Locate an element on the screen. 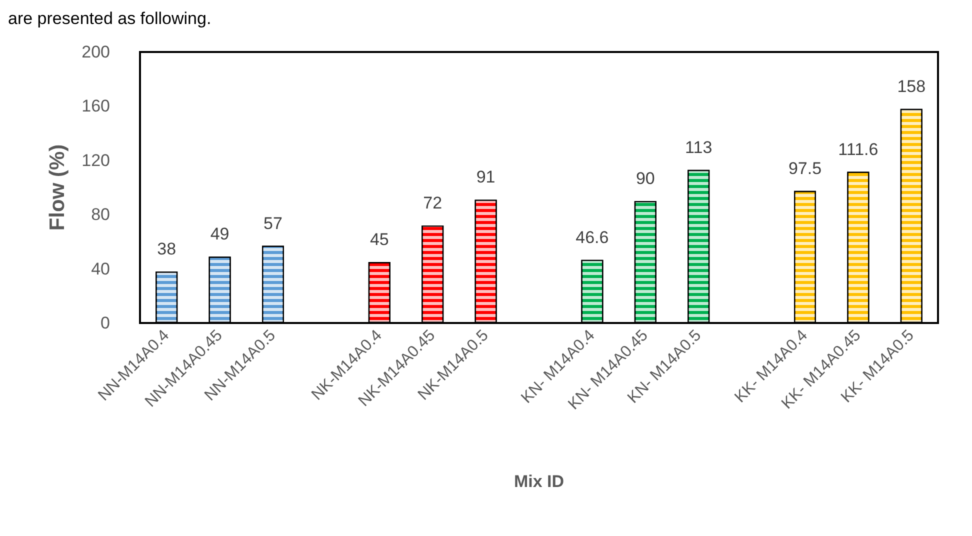 The height and width of the screenshot is (536, 972). y-tick-label: 160 is located at coordinates (96, 106).